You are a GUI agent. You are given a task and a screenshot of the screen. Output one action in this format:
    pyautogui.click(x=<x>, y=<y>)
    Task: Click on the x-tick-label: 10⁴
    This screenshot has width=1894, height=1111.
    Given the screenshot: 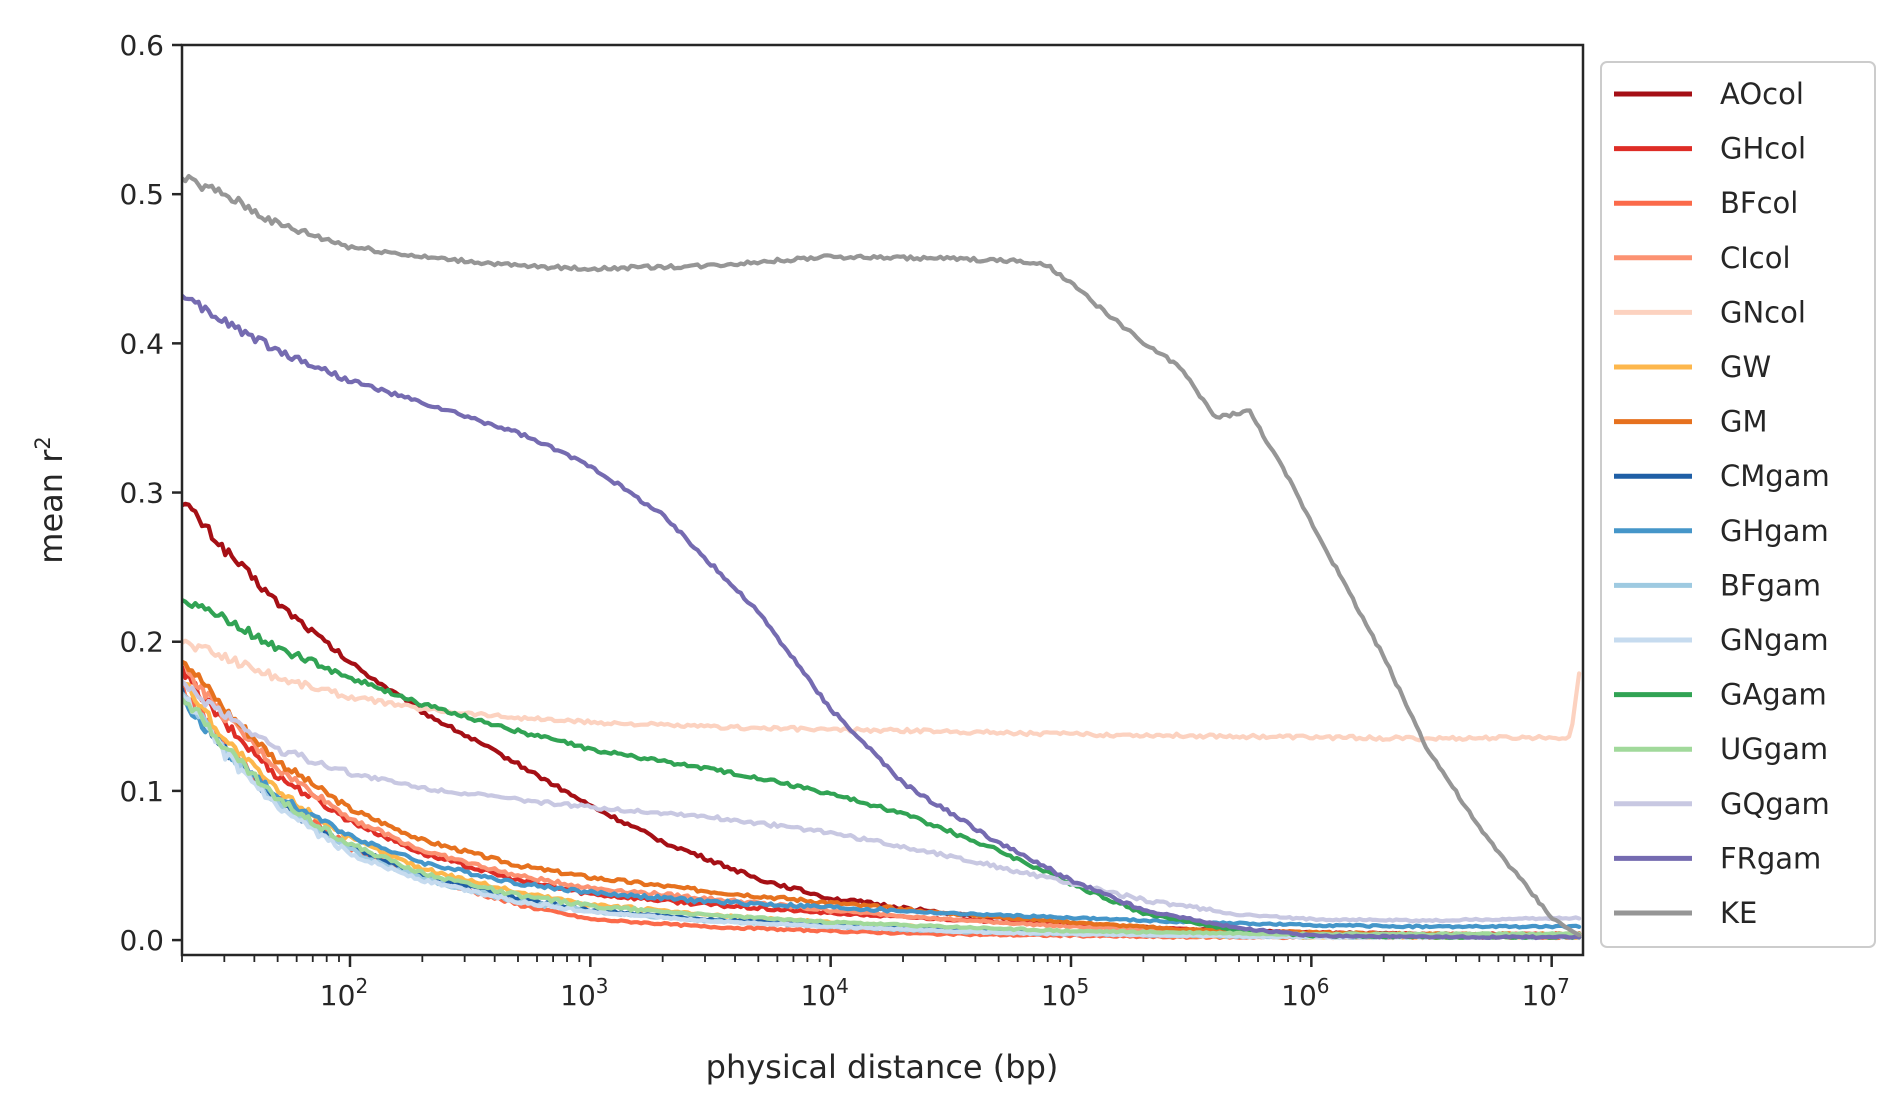 What is the action you would take?
    pyautogui.click(x=824, y=993)
    